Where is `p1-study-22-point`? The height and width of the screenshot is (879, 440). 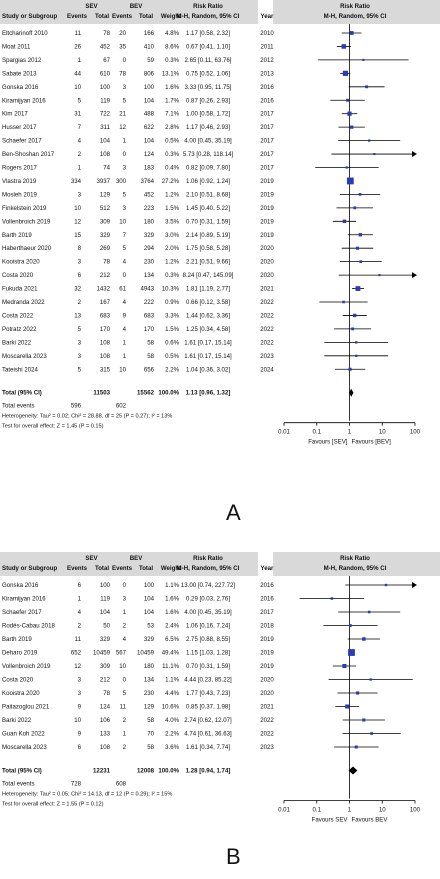
p1-study-22-point is located at coordinates (354, 315).